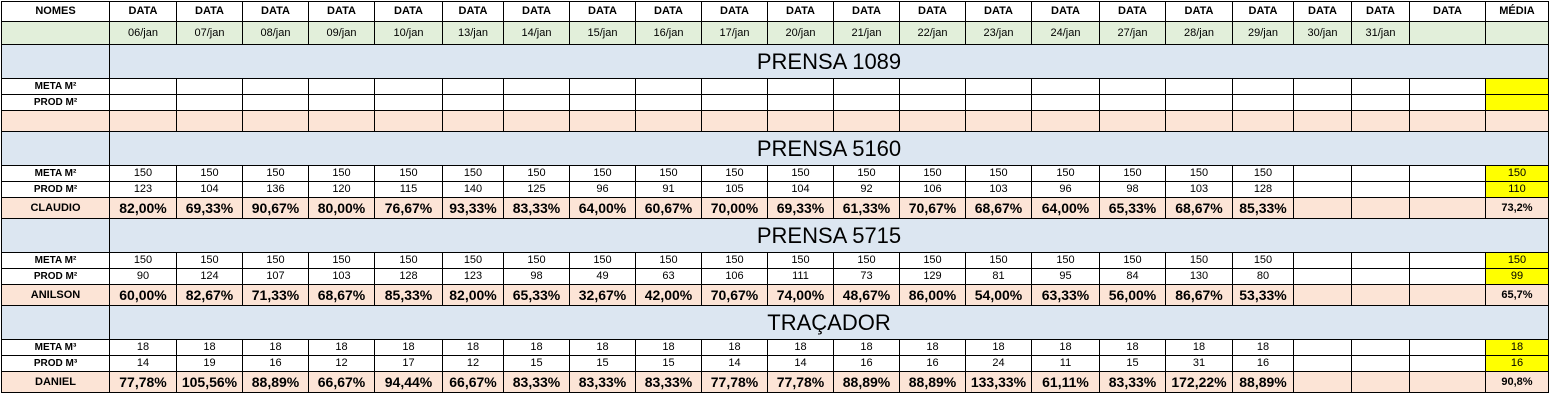 This screenshot has height=413, width=1552. Describe the element at coordinates (55, 121) in the screenshot. I see `person-name` at that location.